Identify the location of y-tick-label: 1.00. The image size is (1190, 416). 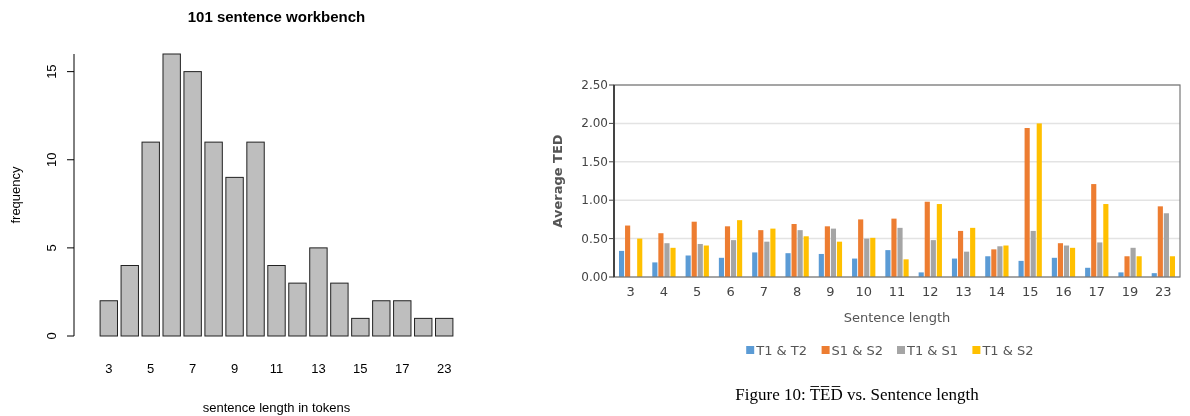
(594, 200).